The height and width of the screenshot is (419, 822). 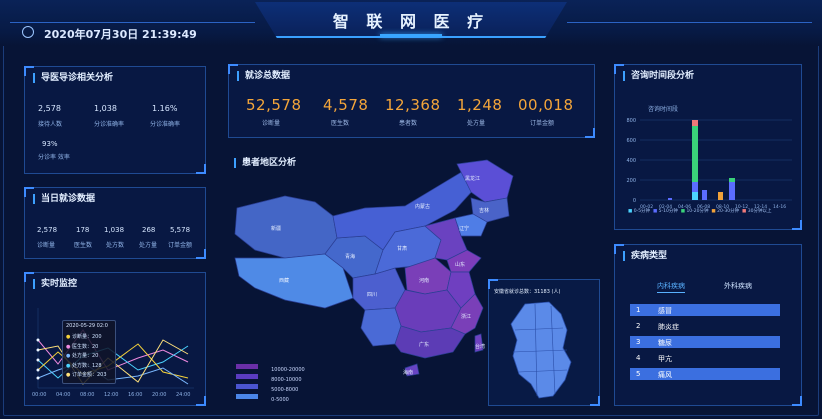 What do you see at coordinates (665, 207) in the screenshot?
I see `x-tick-label: 02-04` at bounding box center [665, 207].